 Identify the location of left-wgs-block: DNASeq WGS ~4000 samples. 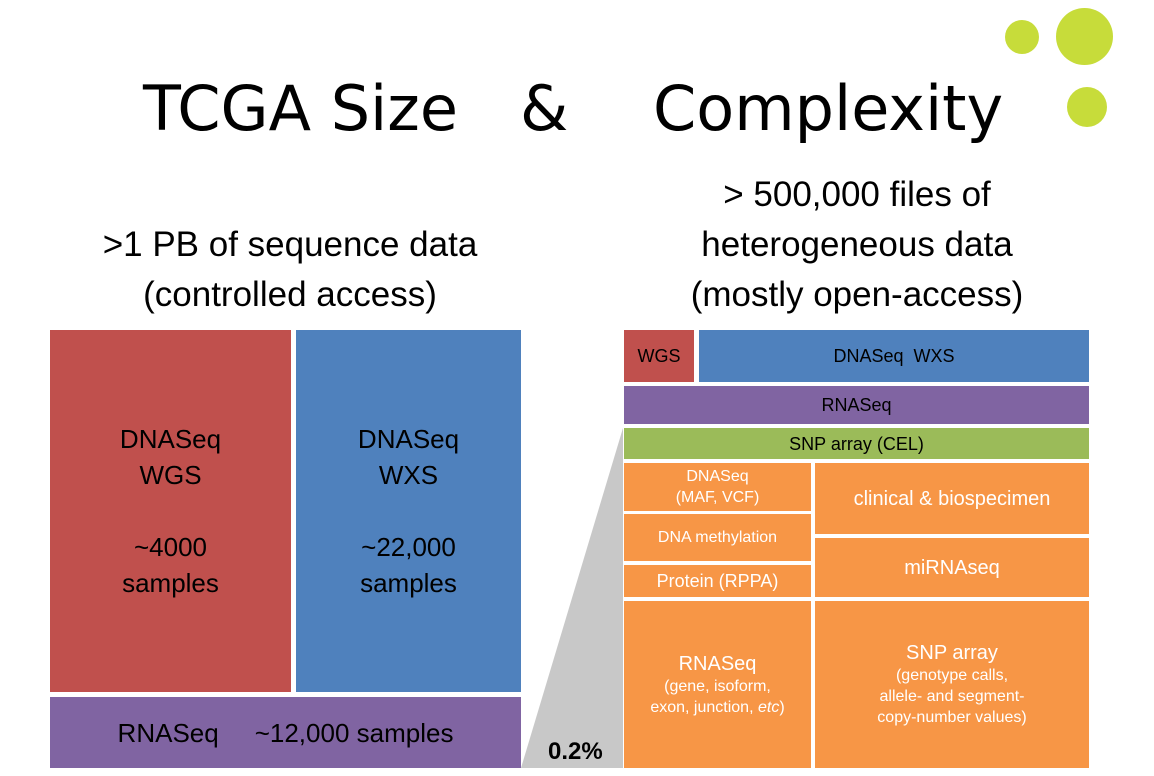
(170, 511).